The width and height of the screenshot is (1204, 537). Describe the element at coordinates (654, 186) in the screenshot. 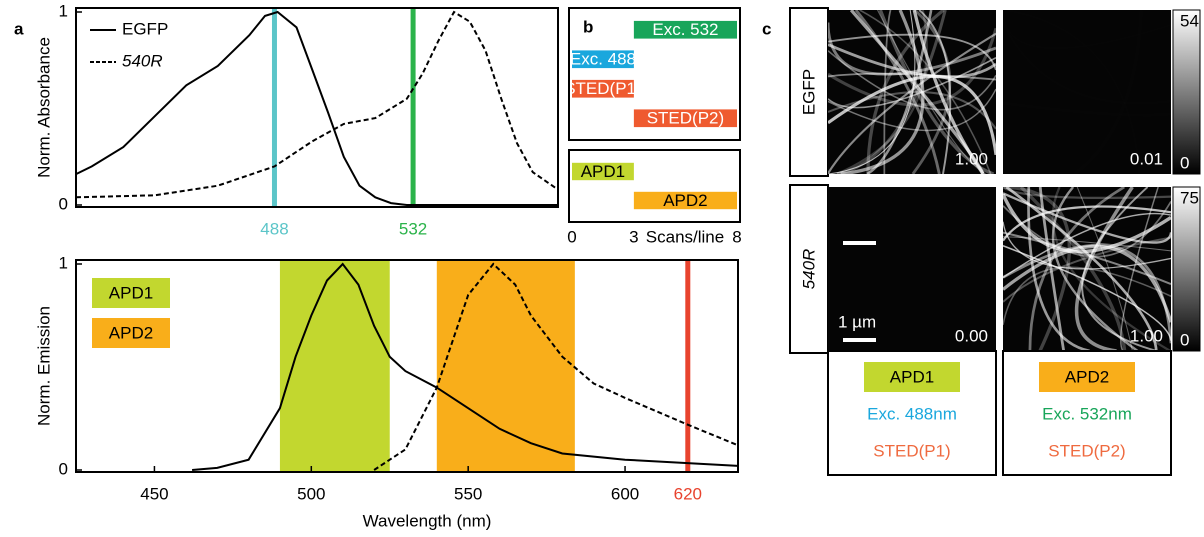

I see `timing-frame` at that location.